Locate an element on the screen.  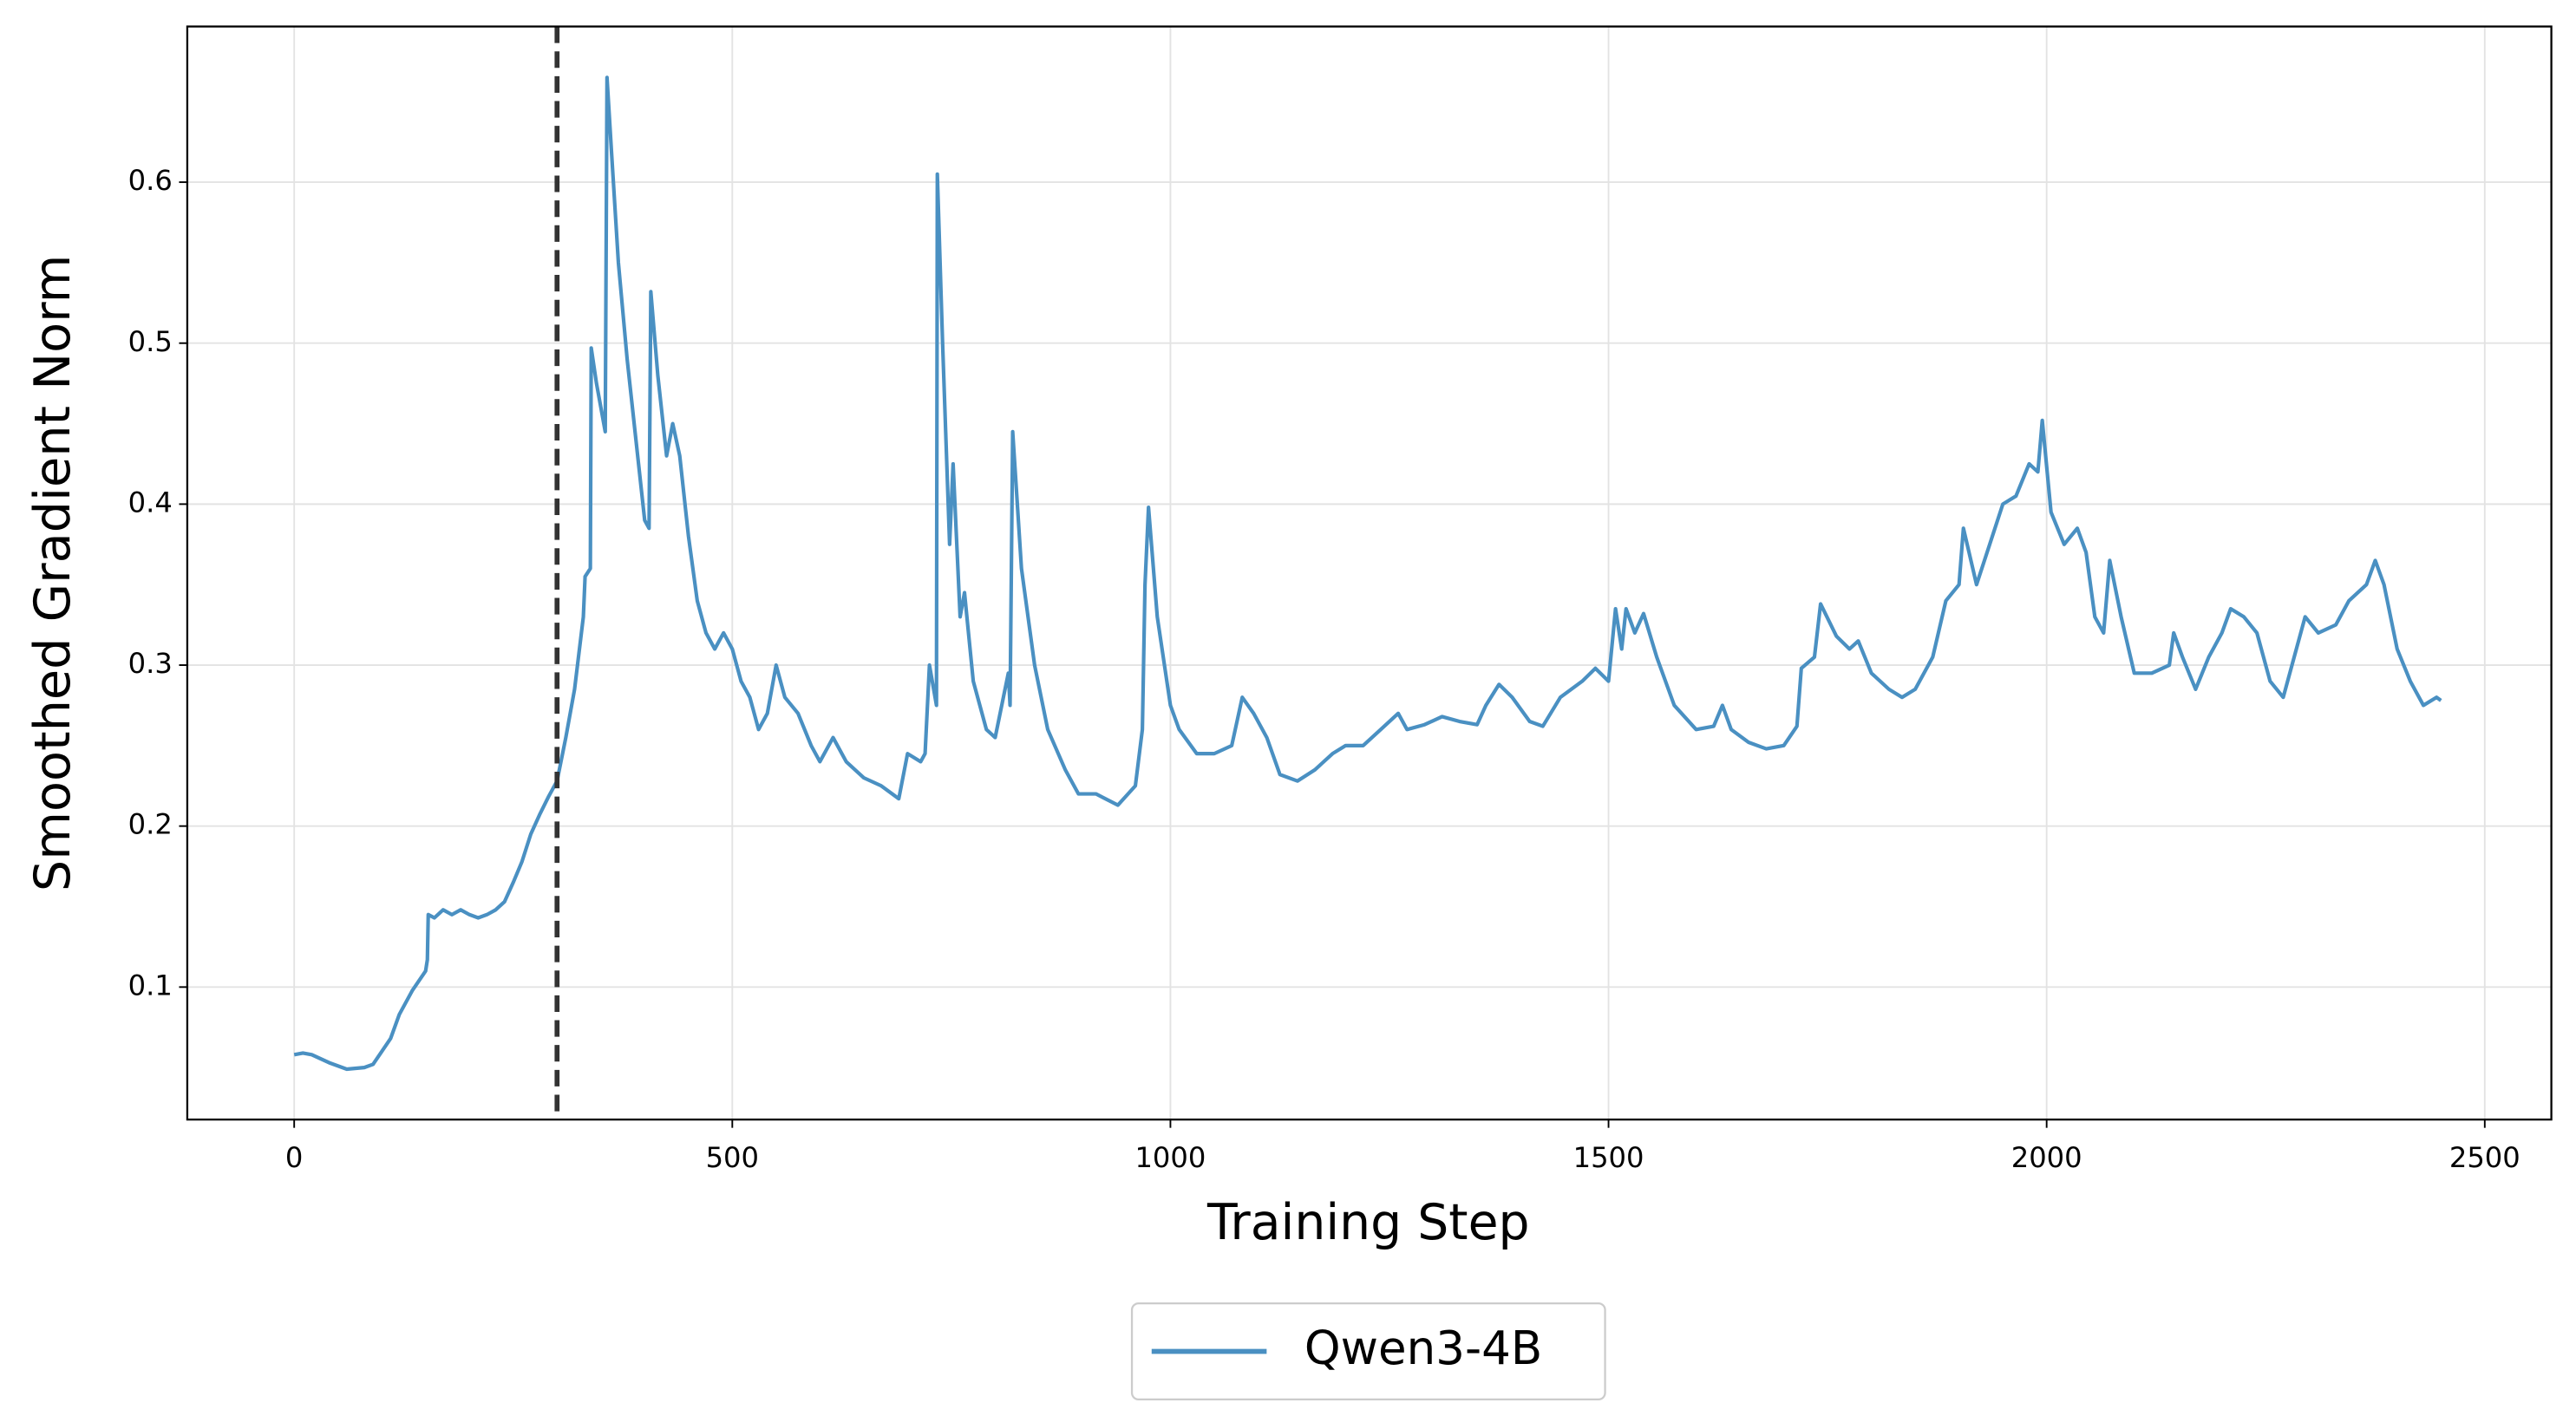
x-axis-label: Training Step is located at coordinates (1368, 1223).